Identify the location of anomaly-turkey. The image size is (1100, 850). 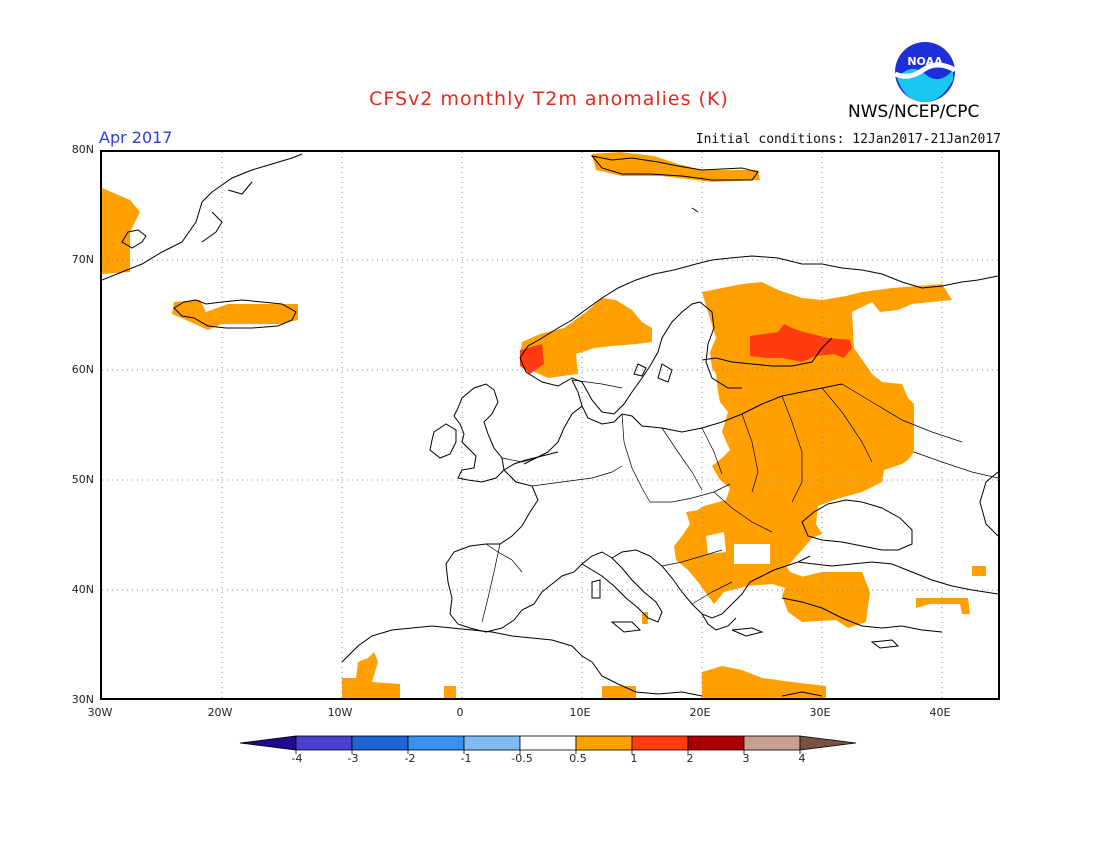
(826, 600).